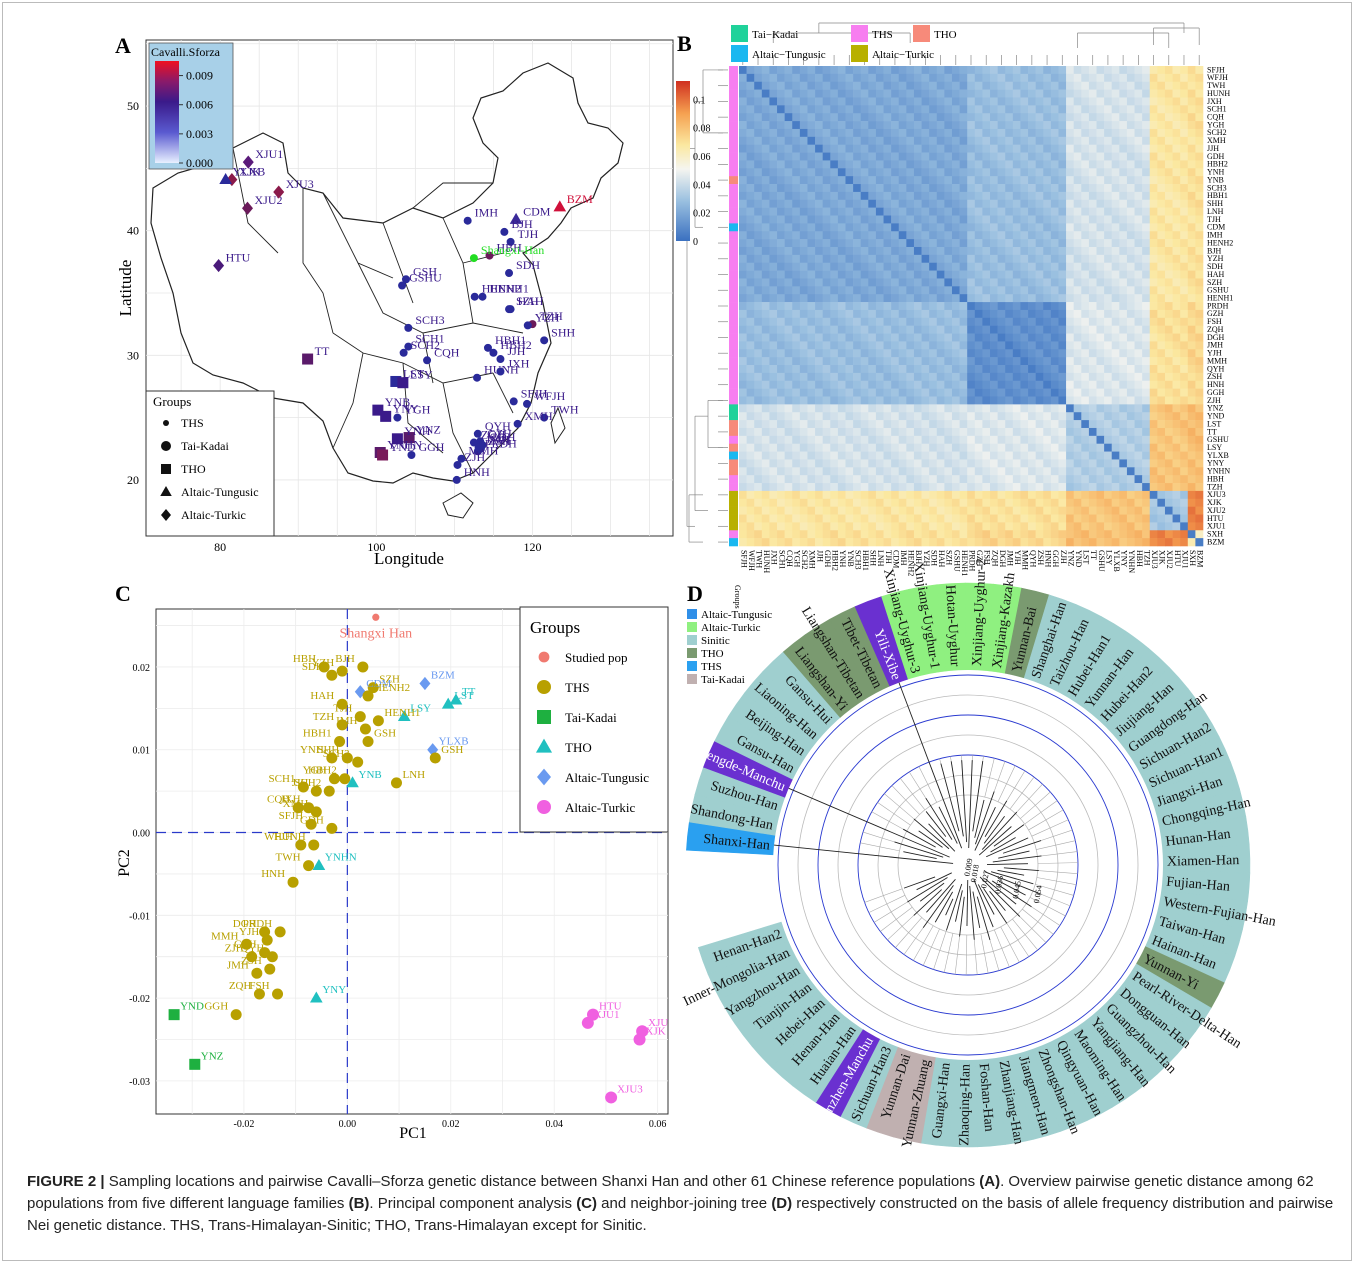  What do you see at coordinates (1054, 890) in the screenshot?
I see `tree-tick` at bounding box center [1054, 890].